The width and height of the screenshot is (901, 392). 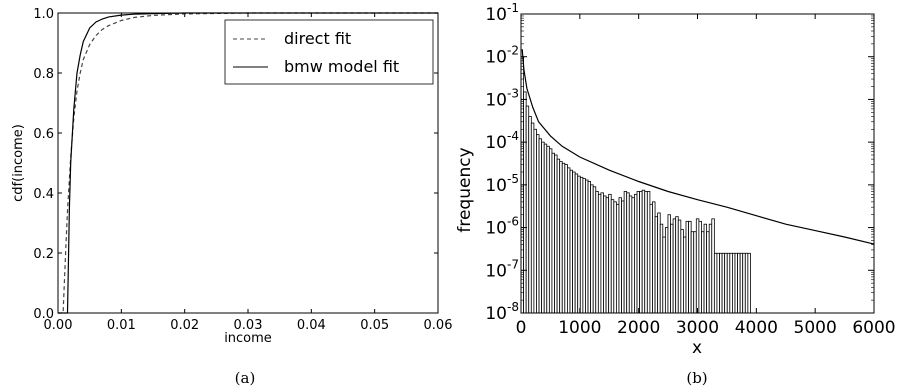 What do you see at coordinates (815, 328) in the screenshot?
I see `panel-b-xtick-label: 5000` at bounding box center [815, 328].